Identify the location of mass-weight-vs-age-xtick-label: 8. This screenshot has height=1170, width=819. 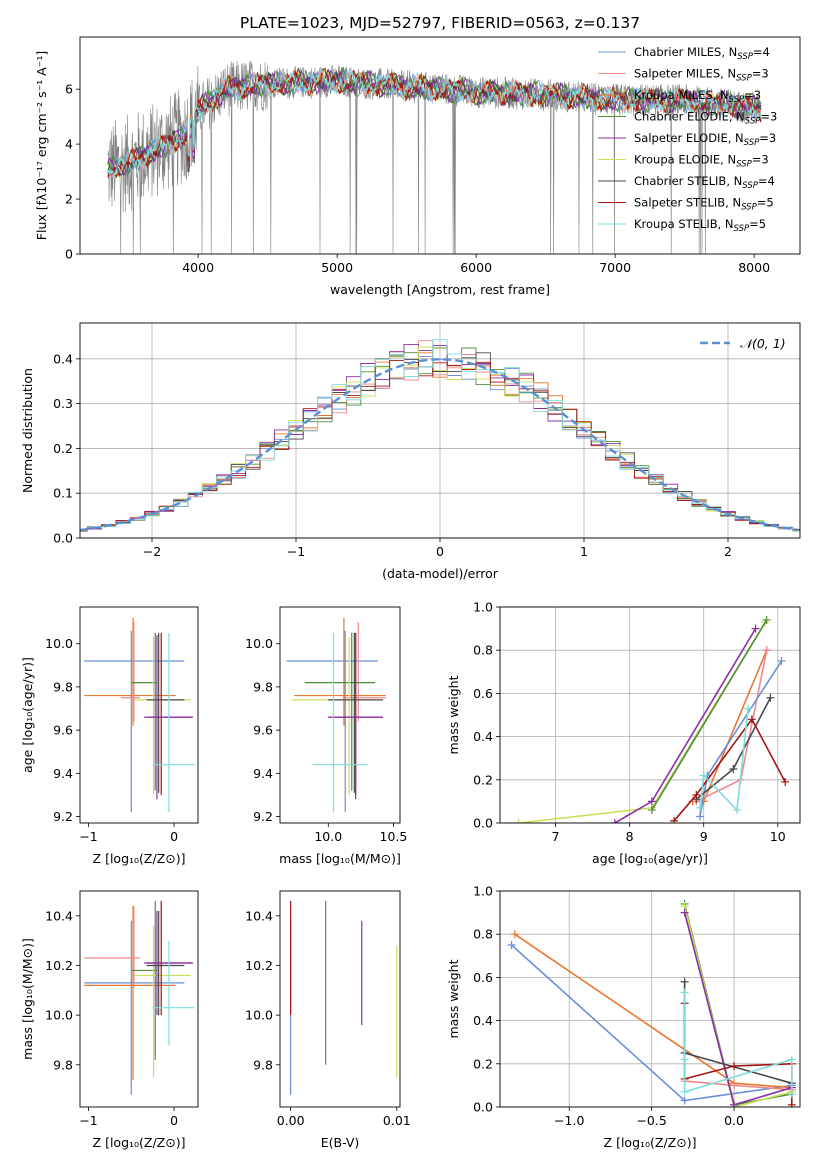
(630, 836).